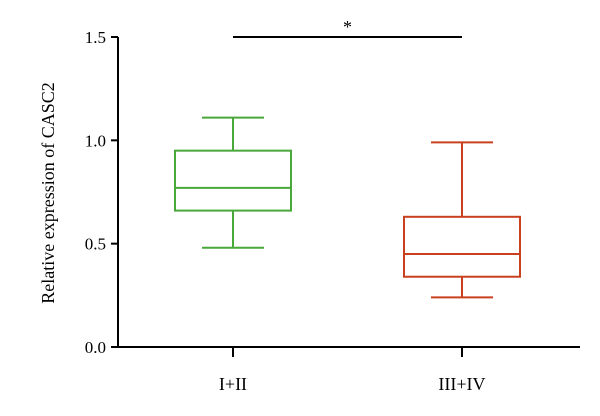 This screenshot has width=600, height=416. What do you see at coordinates (95, 37) in the screenshot?
I see `y-tick-label-3: 1.5` at bounding box center [95, 37].